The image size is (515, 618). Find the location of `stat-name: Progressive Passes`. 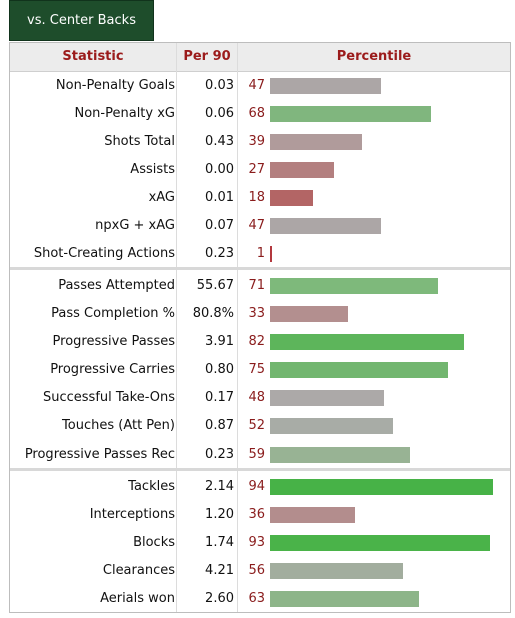

stat-name: Progressive Passes is located at coordinates (113, 341).